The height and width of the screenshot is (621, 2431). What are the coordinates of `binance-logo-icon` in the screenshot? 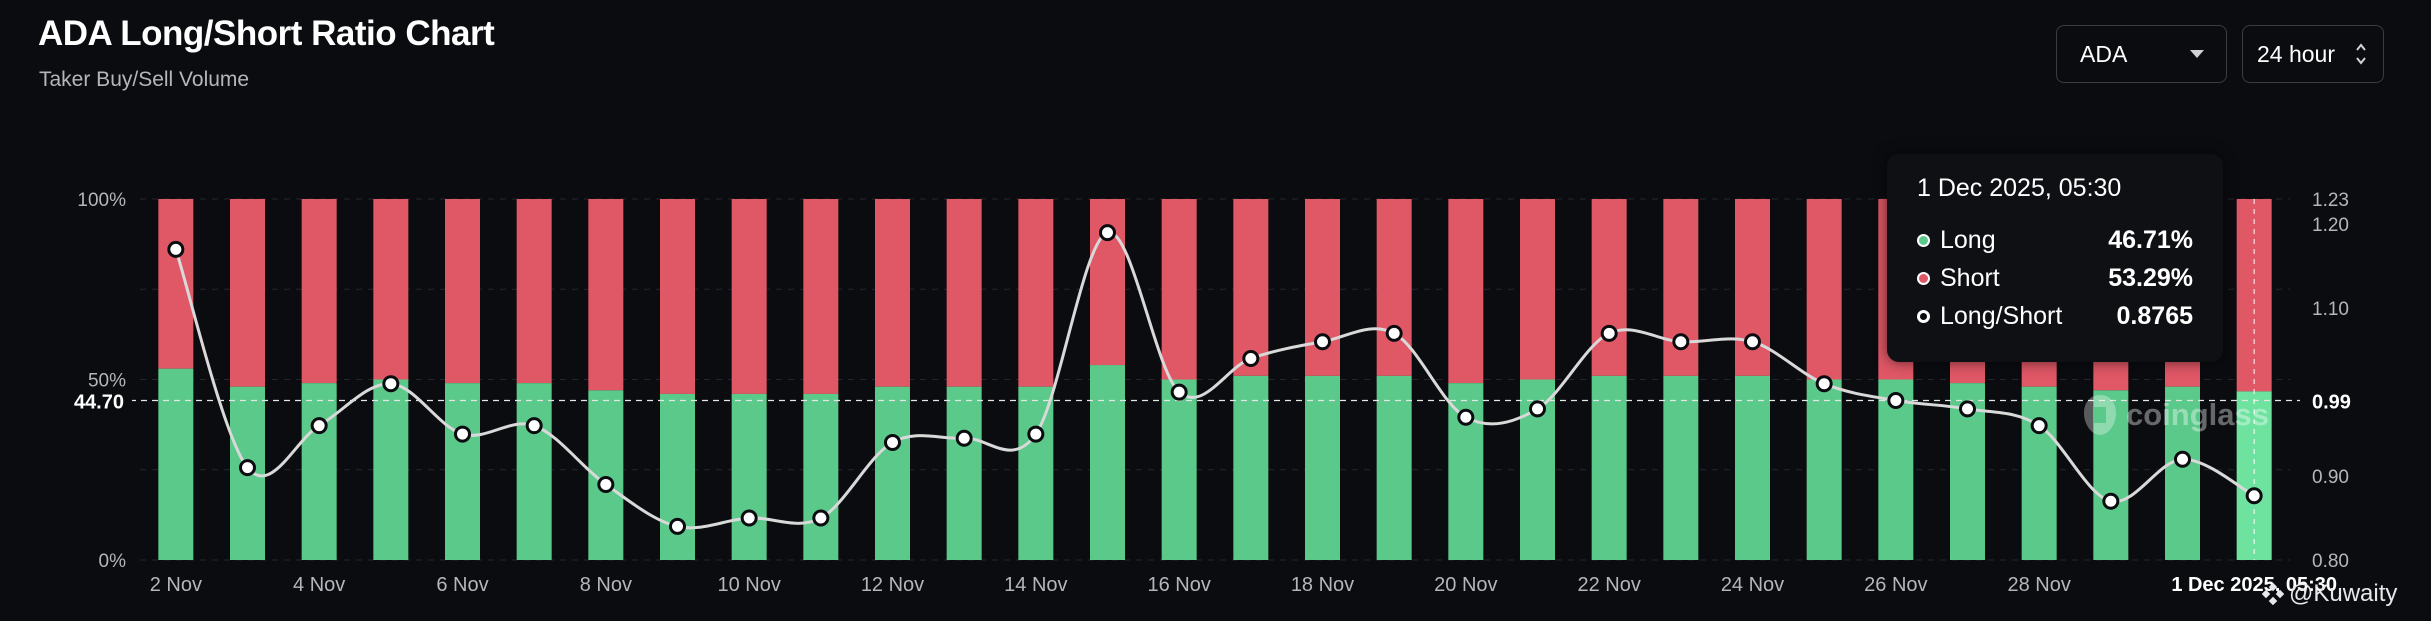 It's located at (2273, 594).